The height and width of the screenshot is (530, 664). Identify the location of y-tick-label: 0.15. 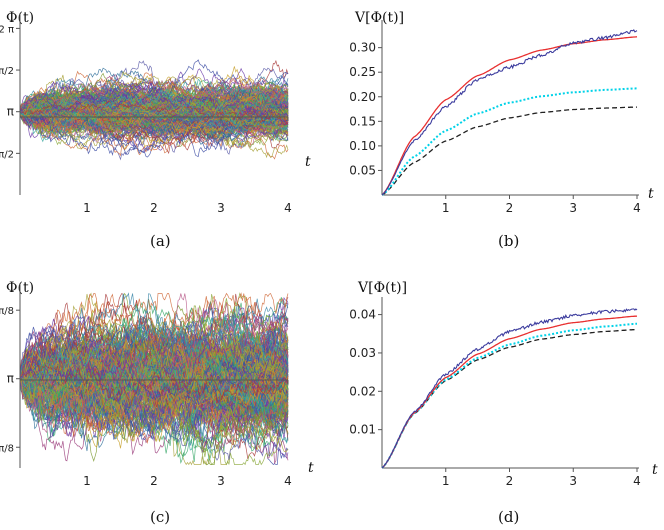
(362, 121).